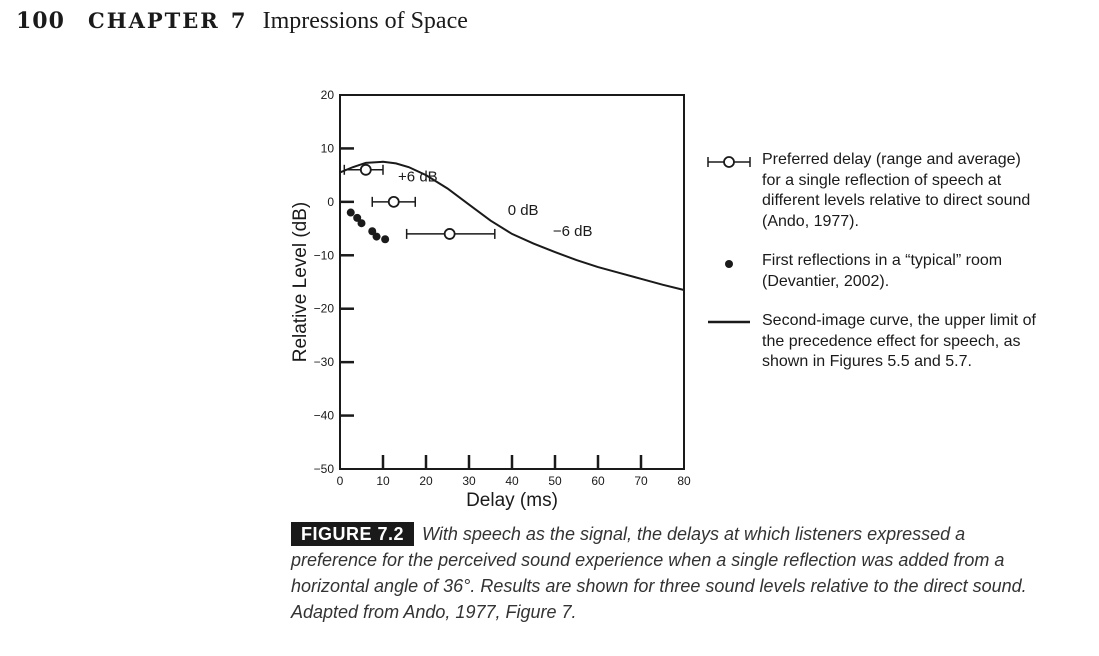 This screenshot has width=1099, height=656. Describe the element at coordinates (365, 21) in the screenshot. I see `chapter-title: Impressions of Space` at that location.